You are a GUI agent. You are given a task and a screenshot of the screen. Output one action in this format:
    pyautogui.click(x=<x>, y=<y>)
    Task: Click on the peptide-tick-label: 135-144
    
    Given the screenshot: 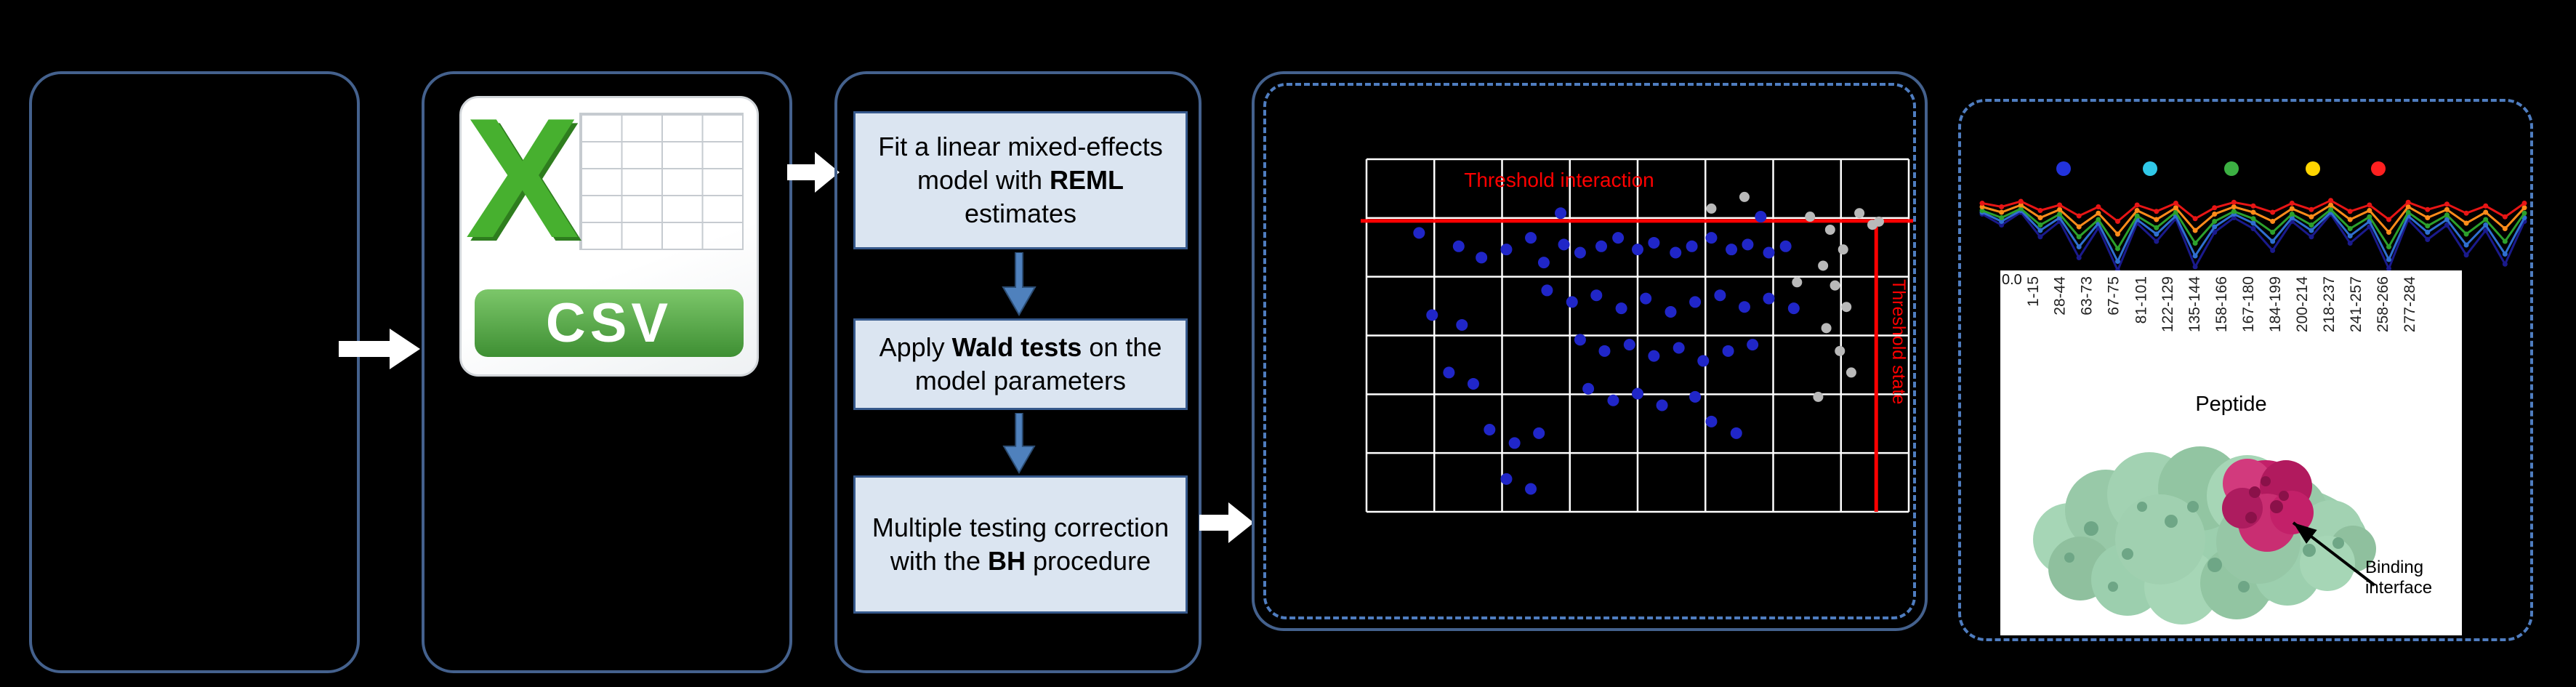 What is the action you would take?
    pyautogui.click(x=2194, y=304)
    